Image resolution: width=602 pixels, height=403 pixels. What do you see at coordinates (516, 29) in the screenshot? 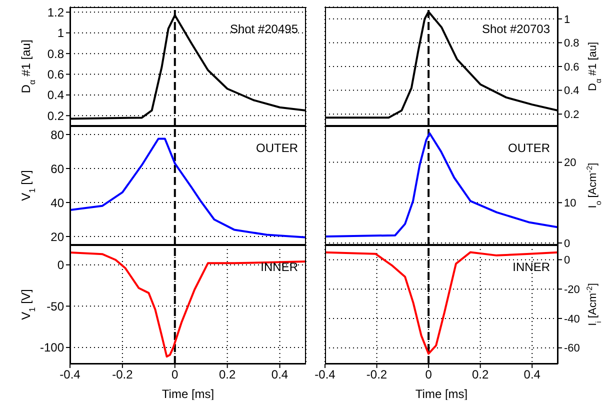
I see `annotation: Shot #20703` at bounding box center [516, 29].